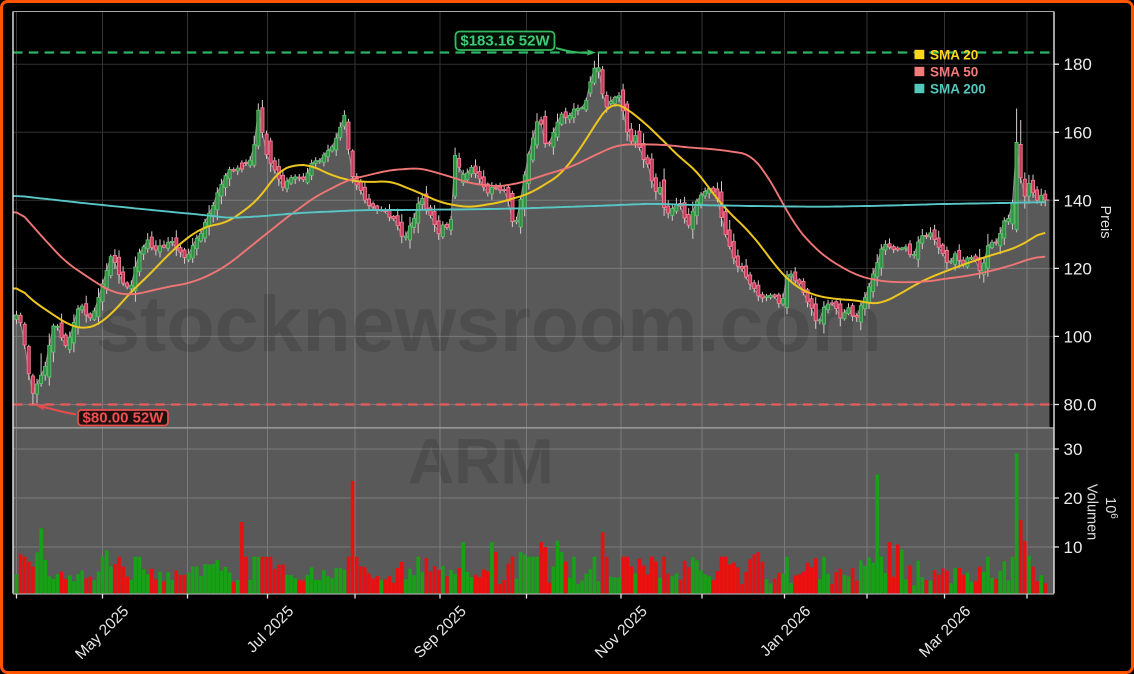 The image size is (1134, 674). Describe the element at coordinates (1073, 449) in the screenshot. I see `svg-text: 30` at that location.